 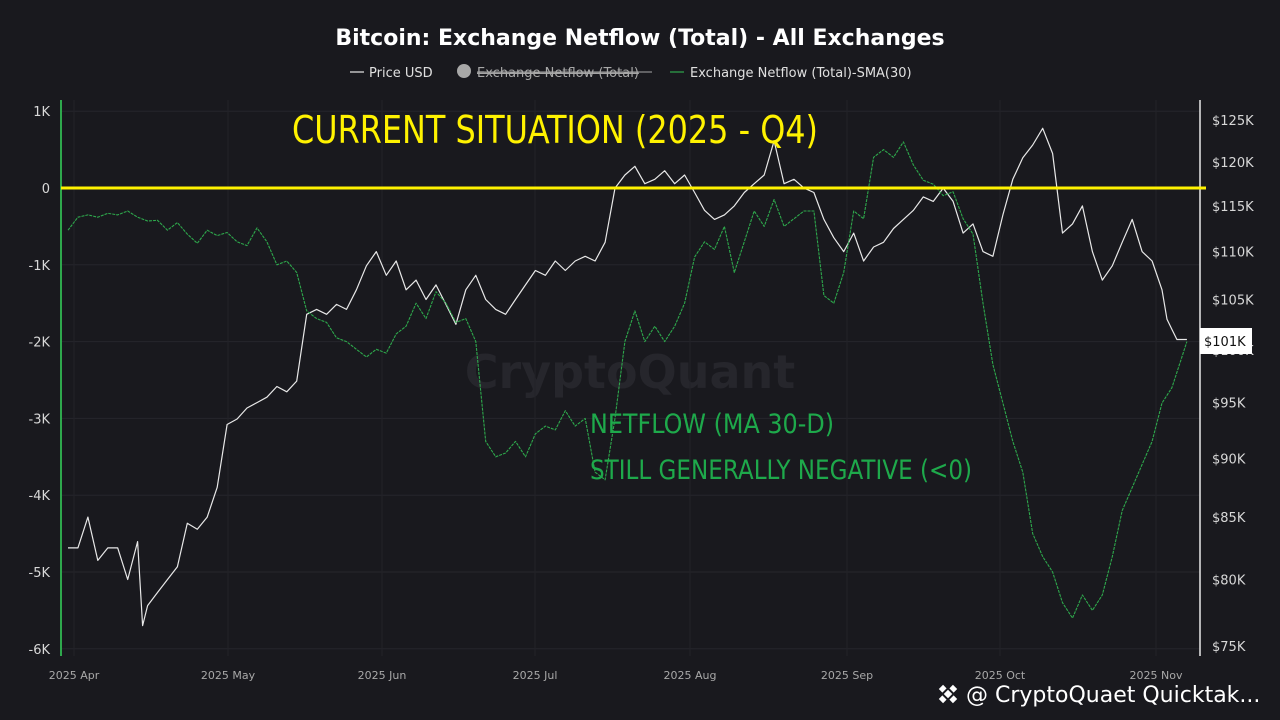 I want to click on right-tick-label: $95K, so click(x=1229, y=404).